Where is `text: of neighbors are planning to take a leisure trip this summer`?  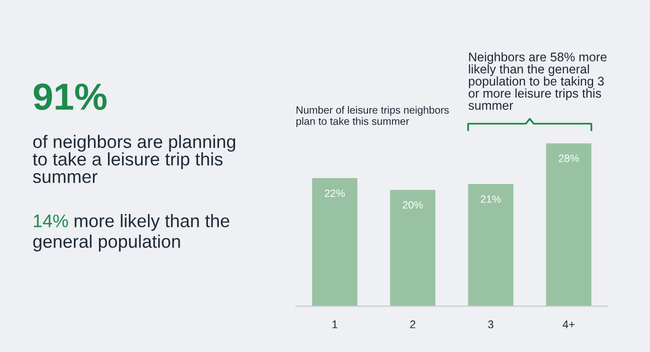 text: of neighbors are planning to take a leisure trip this summer is located at coordinates (134, 159).